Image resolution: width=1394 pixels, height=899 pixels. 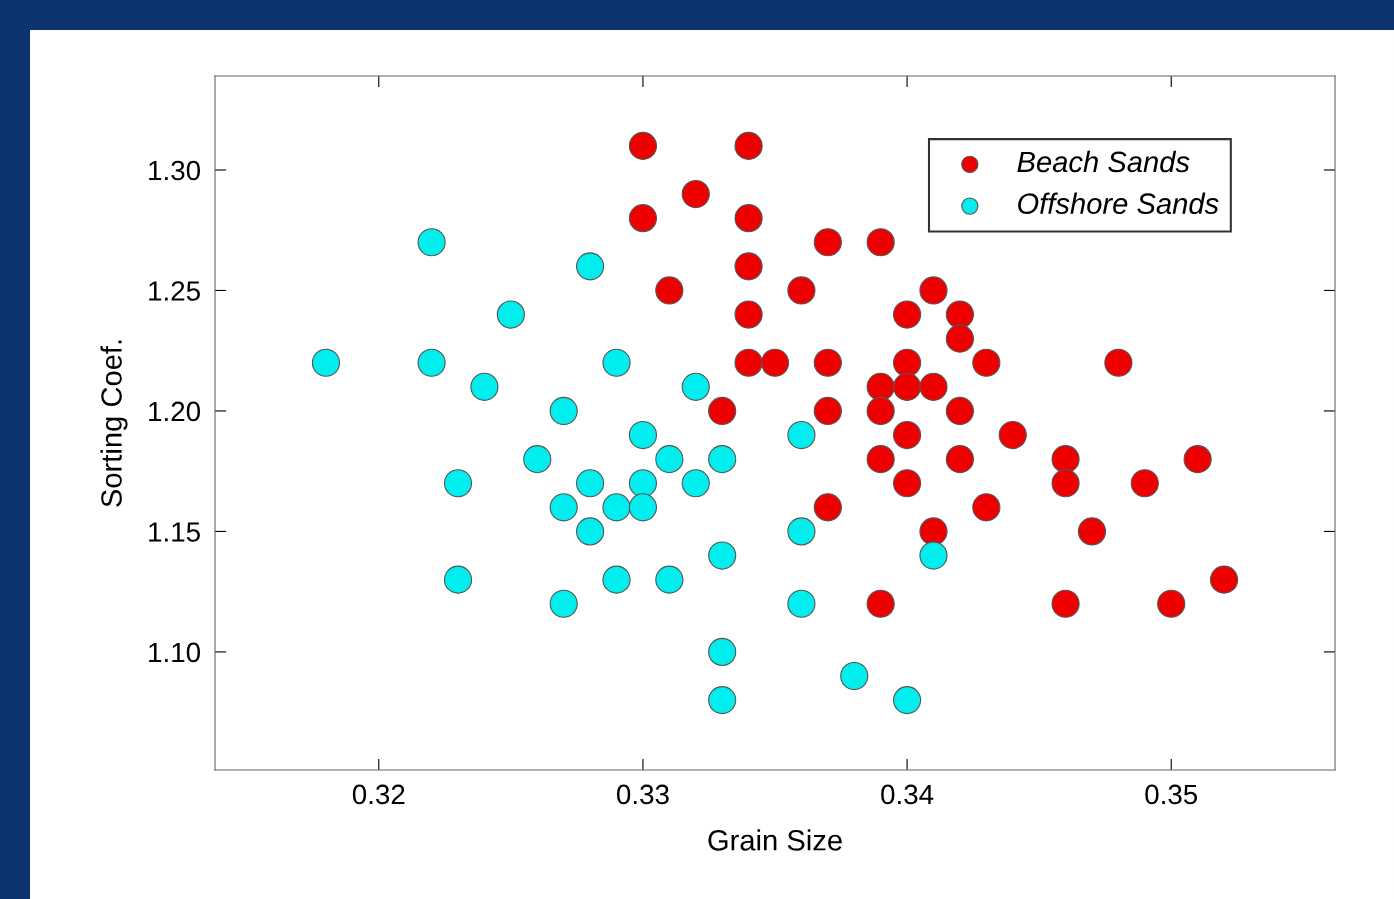 What do you see at coordinates (378, 794) in the screenshot?
I see `x-tick-label: 0.32` at bounding box center [378, 794].